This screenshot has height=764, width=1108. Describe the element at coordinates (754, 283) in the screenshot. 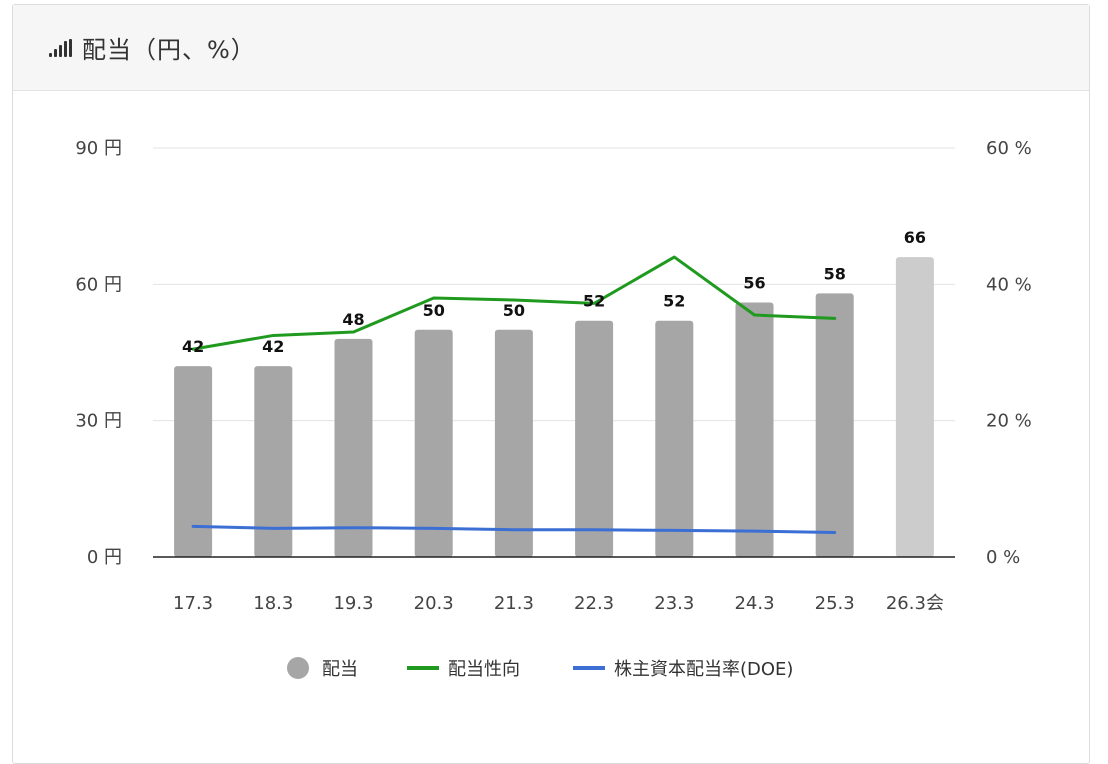

I see `bar-data-label: 56` at that location.